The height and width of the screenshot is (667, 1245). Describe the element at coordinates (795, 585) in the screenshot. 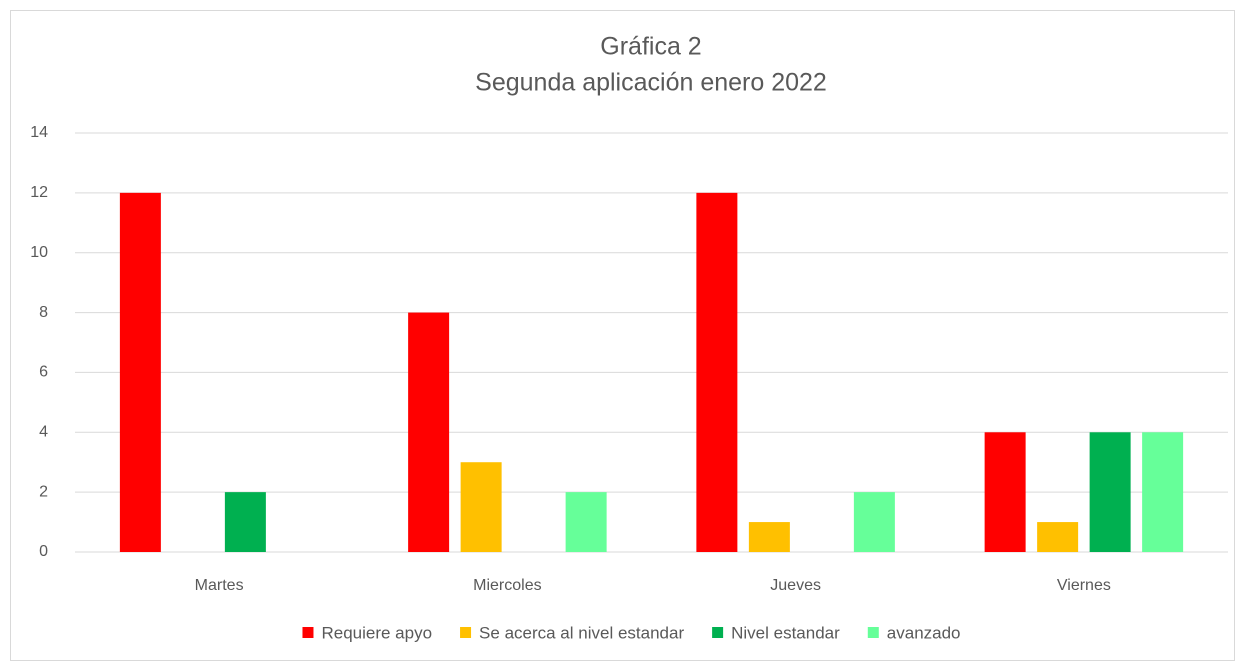

I see `x-tick-label: Jueves` at that location.